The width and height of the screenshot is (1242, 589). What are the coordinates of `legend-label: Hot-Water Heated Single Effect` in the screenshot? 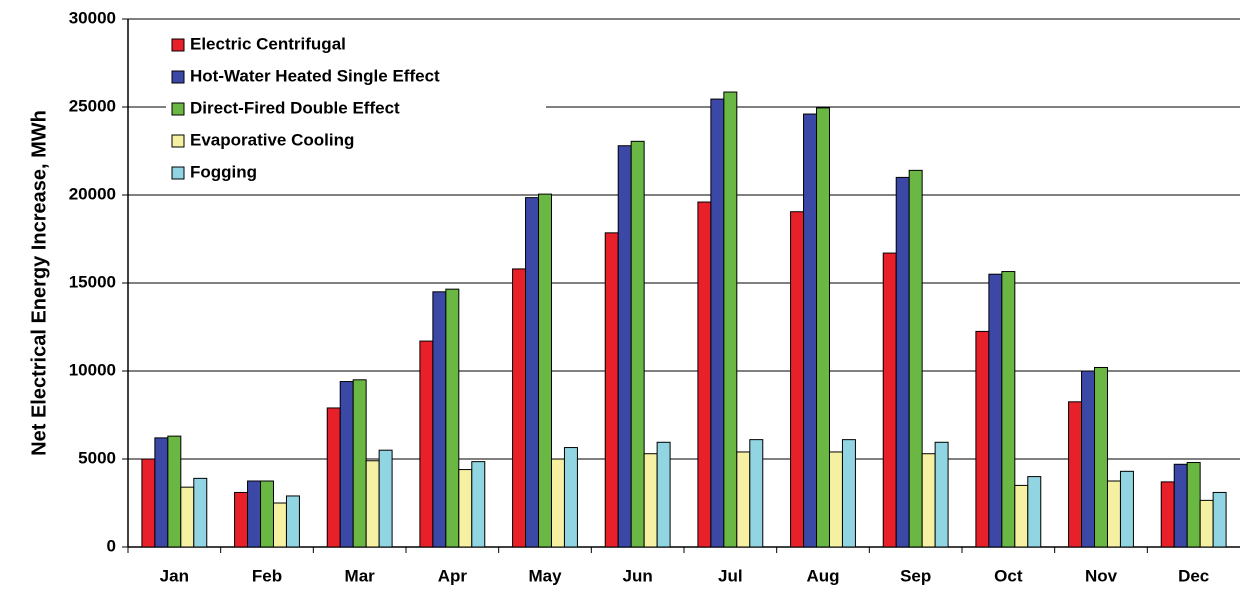 It's located at (315, 75).